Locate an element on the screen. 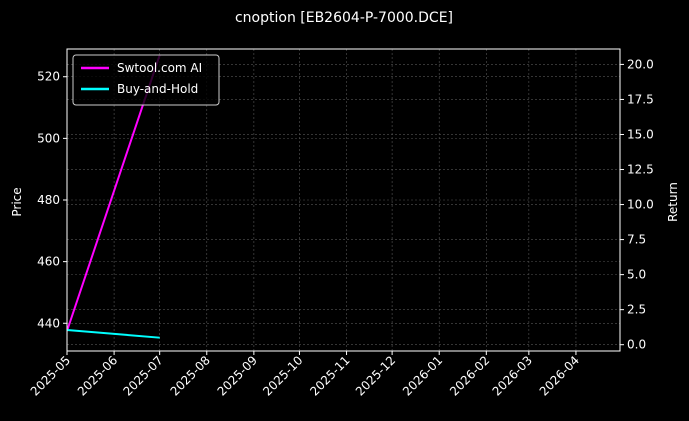  y-axis-left-label: Price is located at coordinates (17, 201).